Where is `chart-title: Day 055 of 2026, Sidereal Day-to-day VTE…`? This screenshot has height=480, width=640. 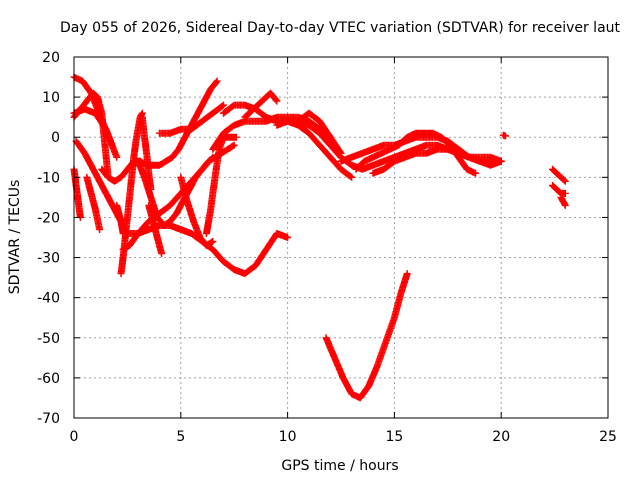 chart-title: Day 055 of 2026, Sidereal Day-to-day VTE… is located at coordinates (340, 28).